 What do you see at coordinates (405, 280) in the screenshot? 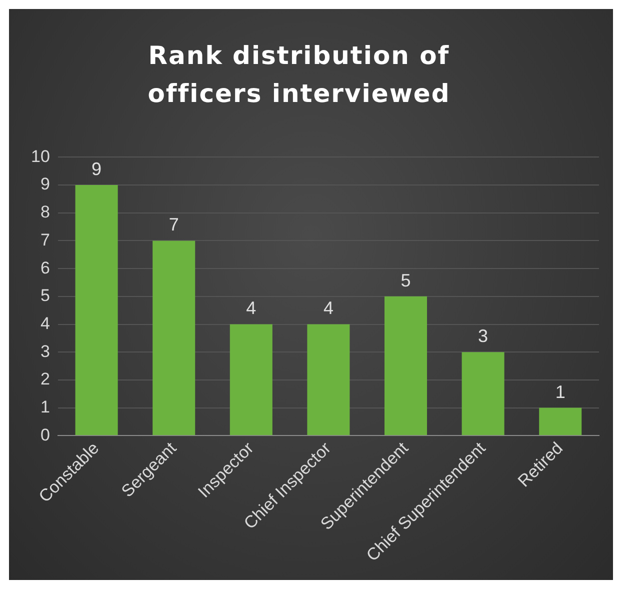
I see `data-label: 5` at bounding box center [405, 280].